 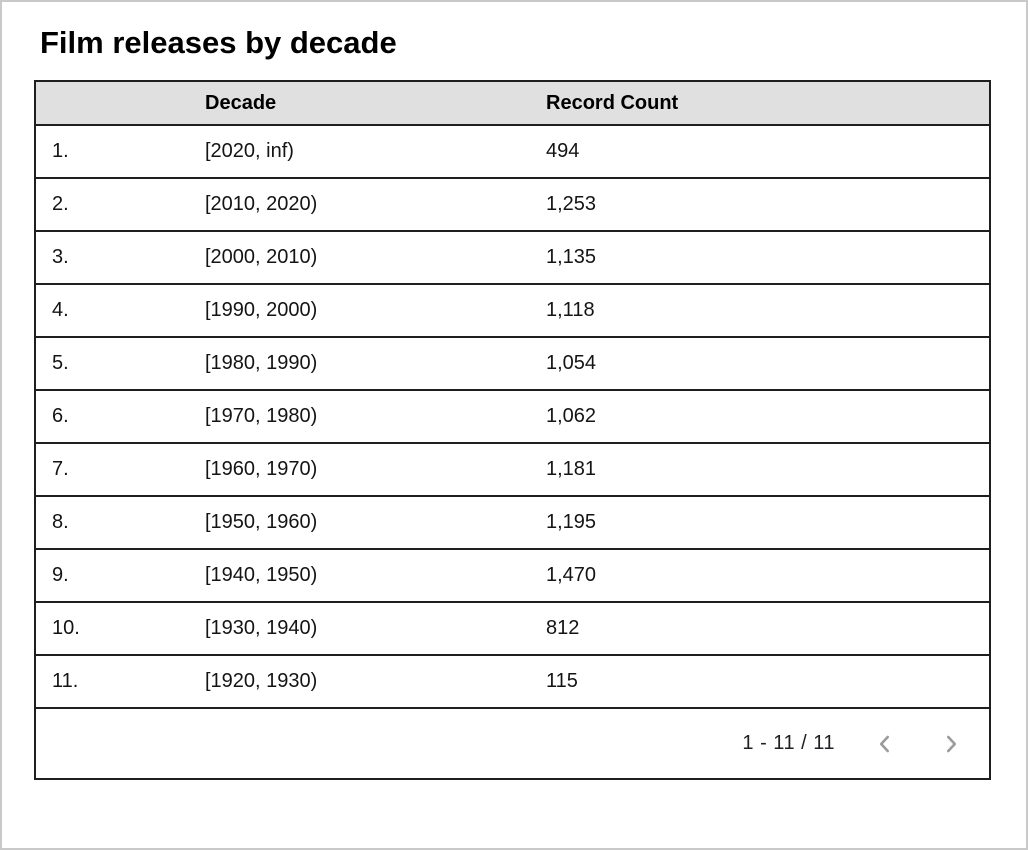 I want to click on row-index: 7., so click(x=120, y=469).